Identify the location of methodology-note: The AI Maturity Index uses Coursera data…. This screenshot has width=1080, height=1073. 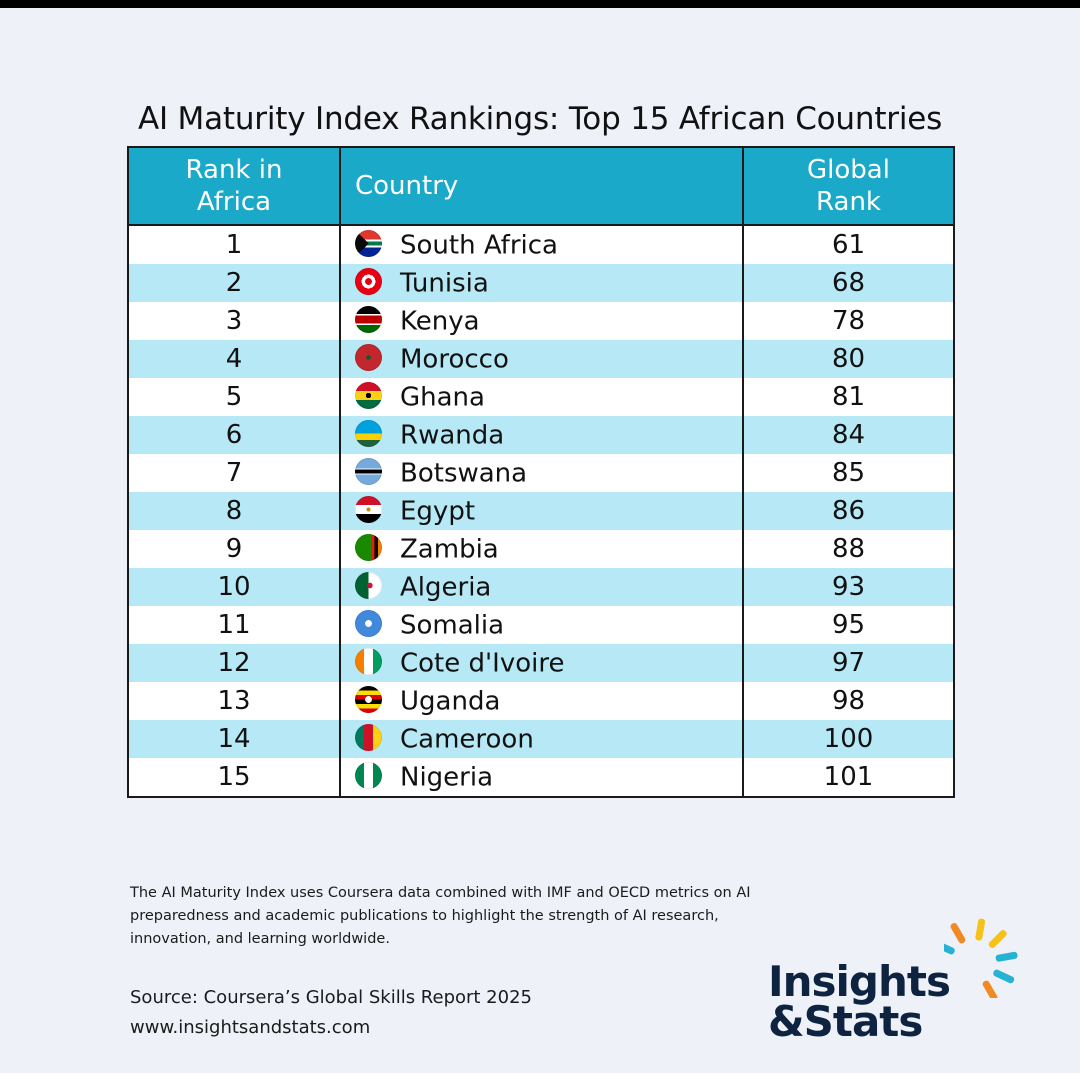
(440, 916).